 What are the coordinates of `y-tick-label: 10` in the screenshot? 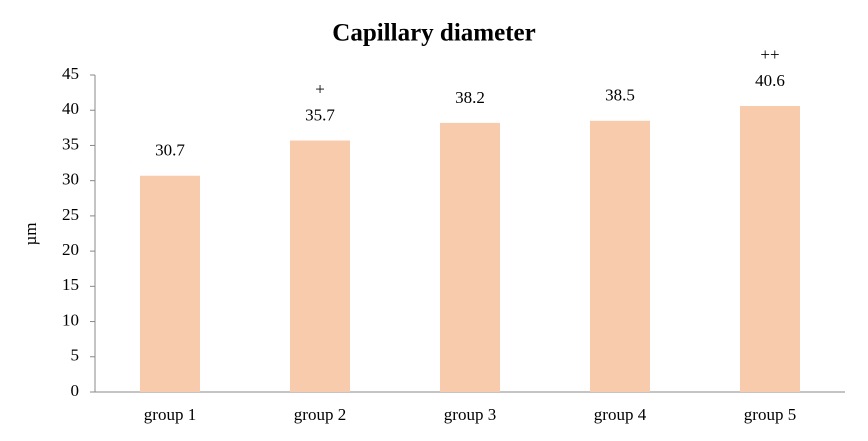 It's located at (70, 319).